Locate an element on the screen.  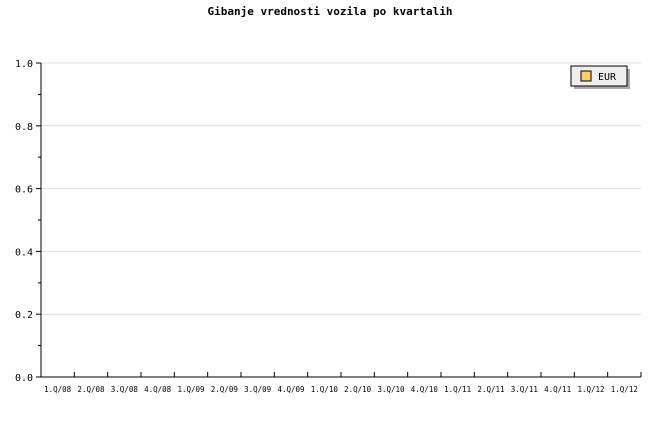
x-tick-label: 3.Q/10 is located at coordinates (391, 389).